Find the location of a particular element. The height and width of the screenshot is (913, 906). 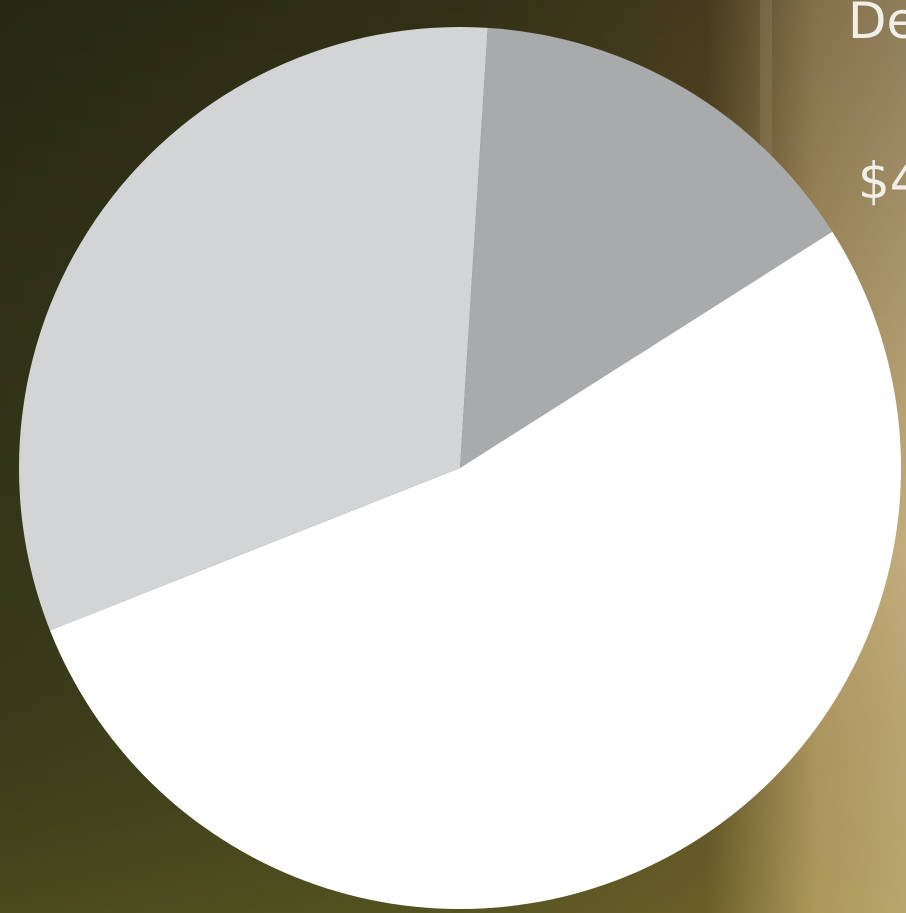

amount-text: $4 is located at coordinates (882, 181).